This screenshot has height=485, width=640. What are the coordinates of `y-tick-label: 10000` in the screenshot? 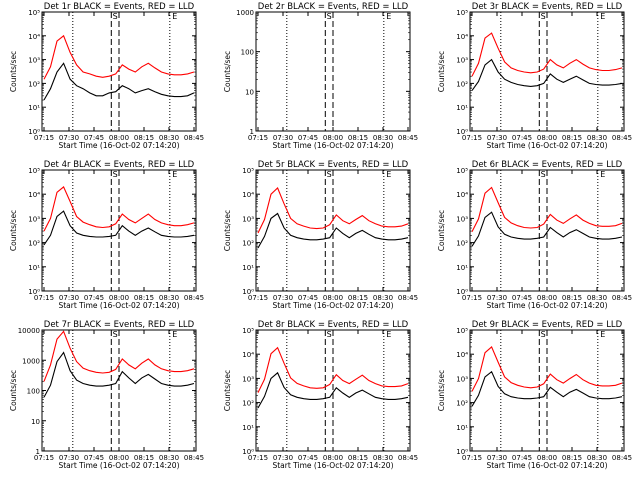 It's located at (29, 331).